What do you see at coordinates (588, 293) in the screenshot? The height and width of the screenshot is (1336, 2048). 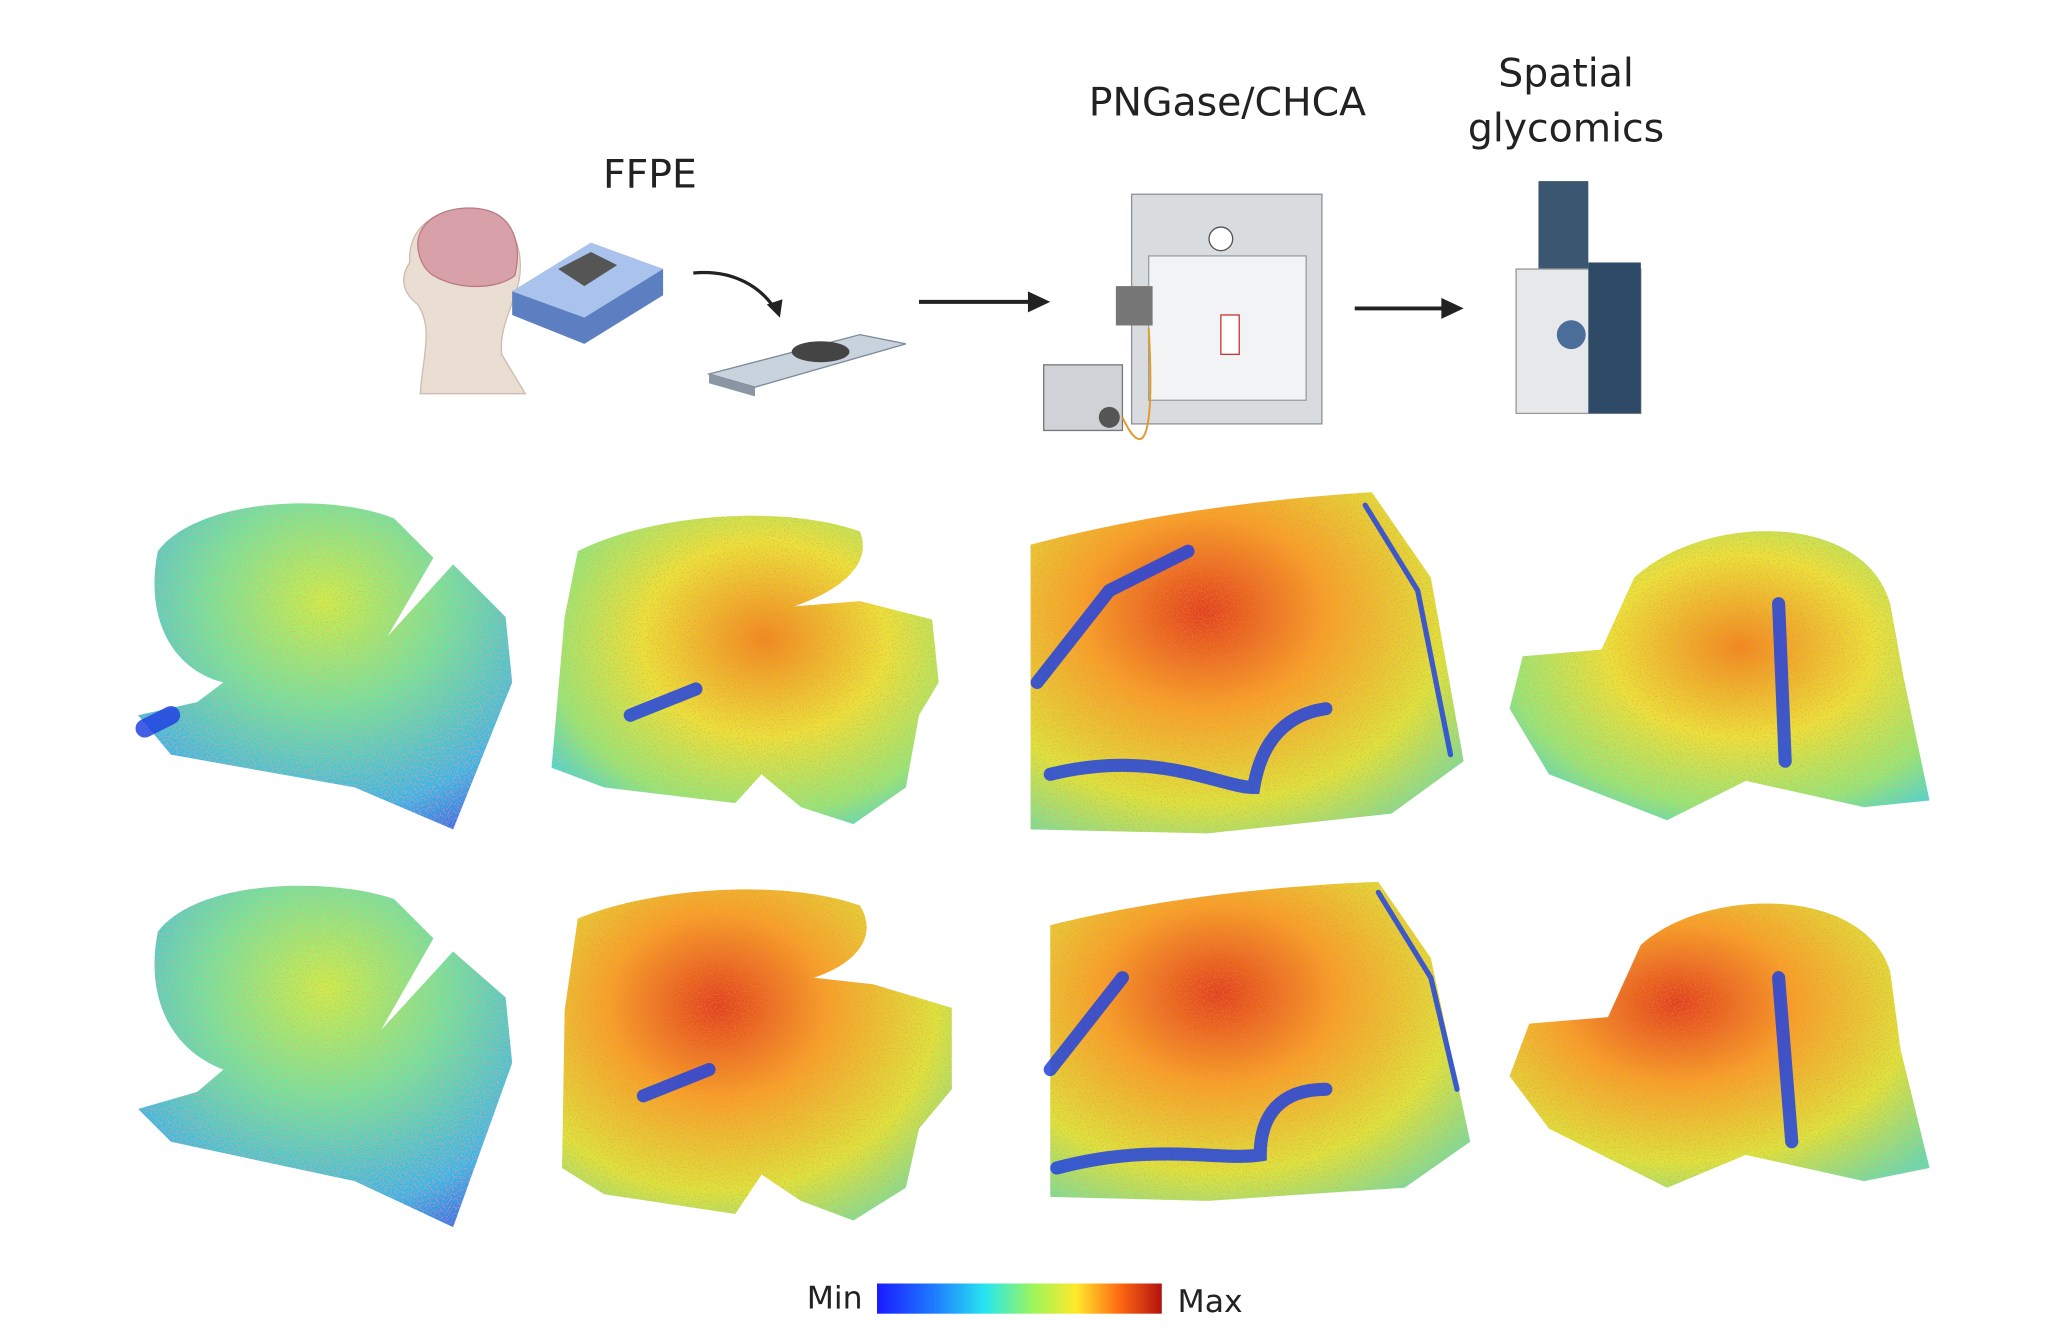 I see `tissue-block-icon` at bounding box center [588, 293].